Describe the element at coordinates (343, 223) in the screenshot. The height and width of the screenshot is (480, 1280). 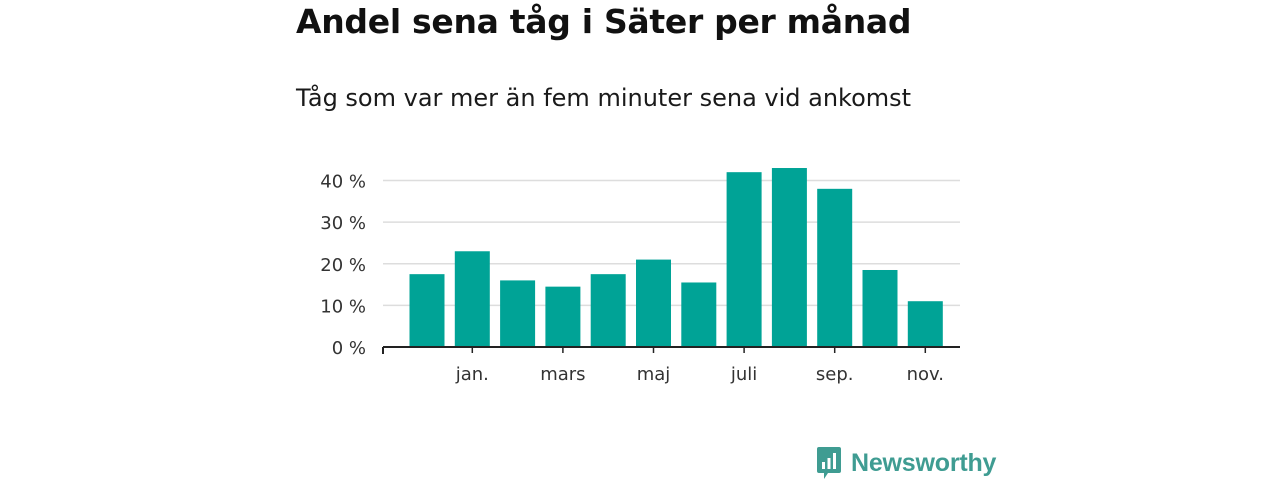
I see `y-tick-label: 30 %` at that location.